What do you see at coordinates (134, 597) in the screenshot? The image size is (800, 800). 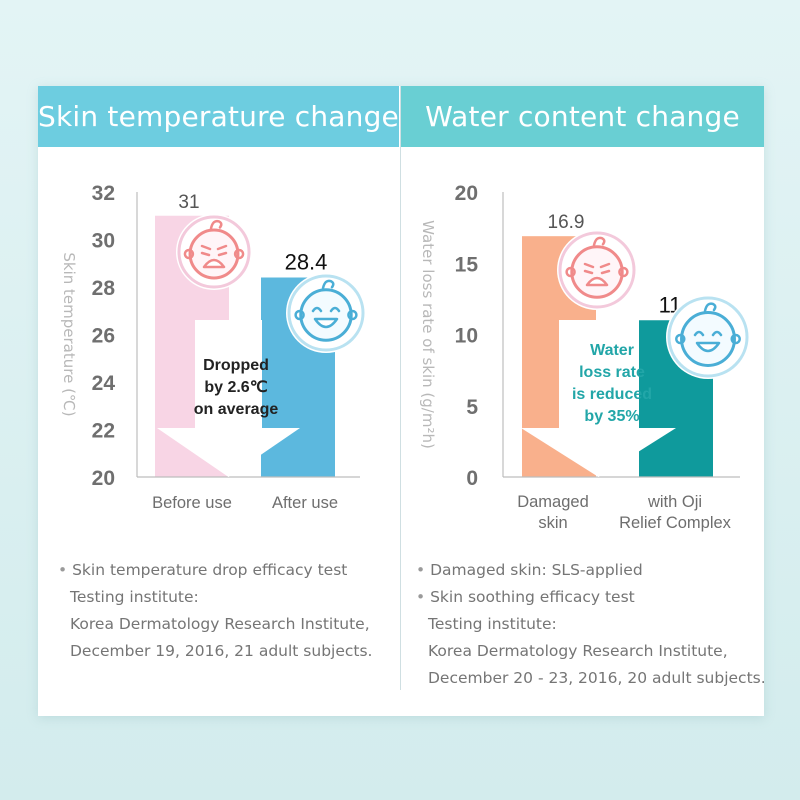 I see `note-left-line-2: Testing institute:` at bounding box center [134, 597].